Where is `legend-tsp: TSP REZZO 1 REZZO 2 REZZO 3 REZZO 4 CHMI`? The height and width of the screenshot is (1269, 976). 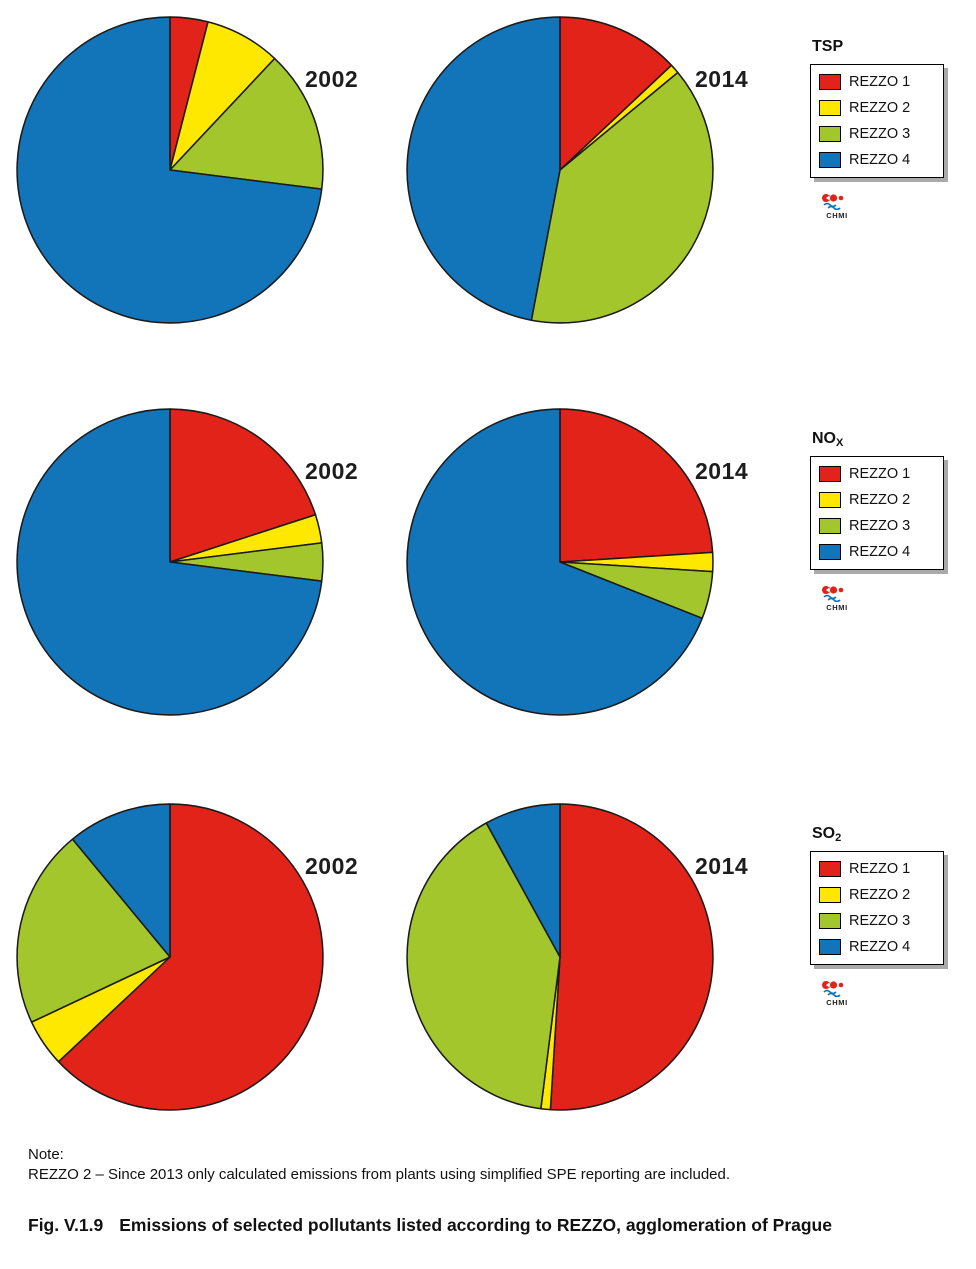
legend-tsp: TSP REZZO 1 REZZO 2 REZZO 3 REZZO 4 CHMI is located at coordinates (887, 129).